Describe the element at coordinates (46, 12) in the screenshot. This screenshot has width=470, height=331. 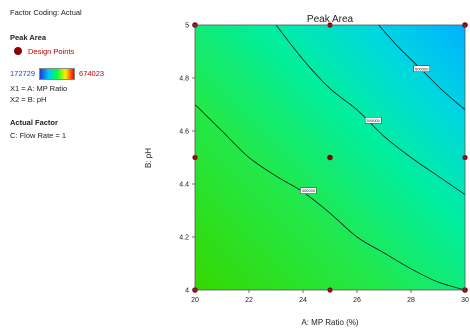
I see `factor-coding: Factor Coding: Actual` at that location.